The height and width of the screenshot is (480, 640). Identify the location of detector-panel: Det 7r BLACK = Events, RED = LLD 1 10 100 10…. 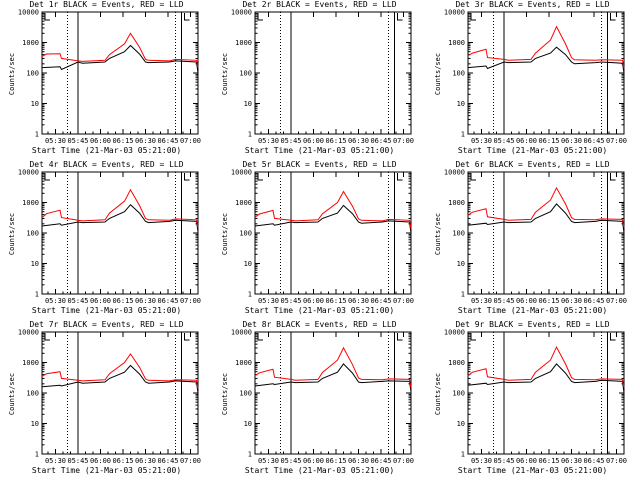
(106, 400).